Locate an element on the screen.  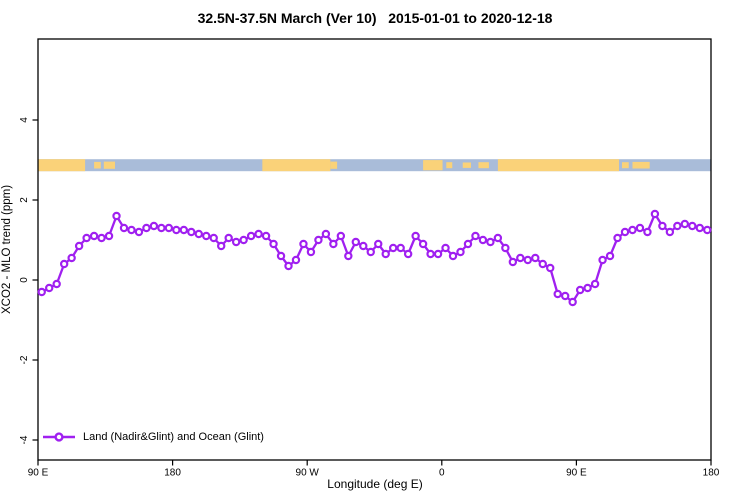
x-tick-label: 180 is located at coordinates (711, 473).